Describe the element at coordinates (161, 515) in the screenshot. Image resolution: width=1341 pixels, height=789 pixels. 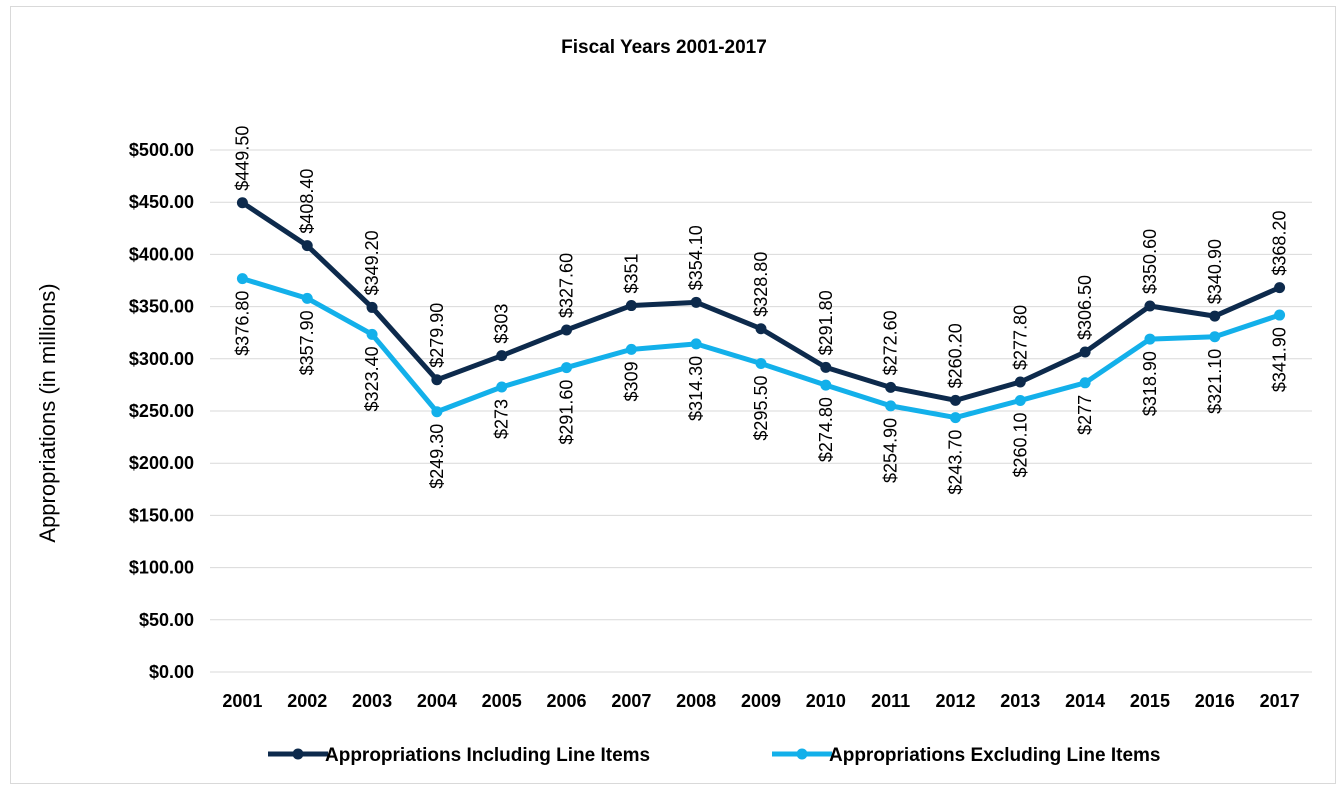
I see `y-tick-label: $150.00` at that location.